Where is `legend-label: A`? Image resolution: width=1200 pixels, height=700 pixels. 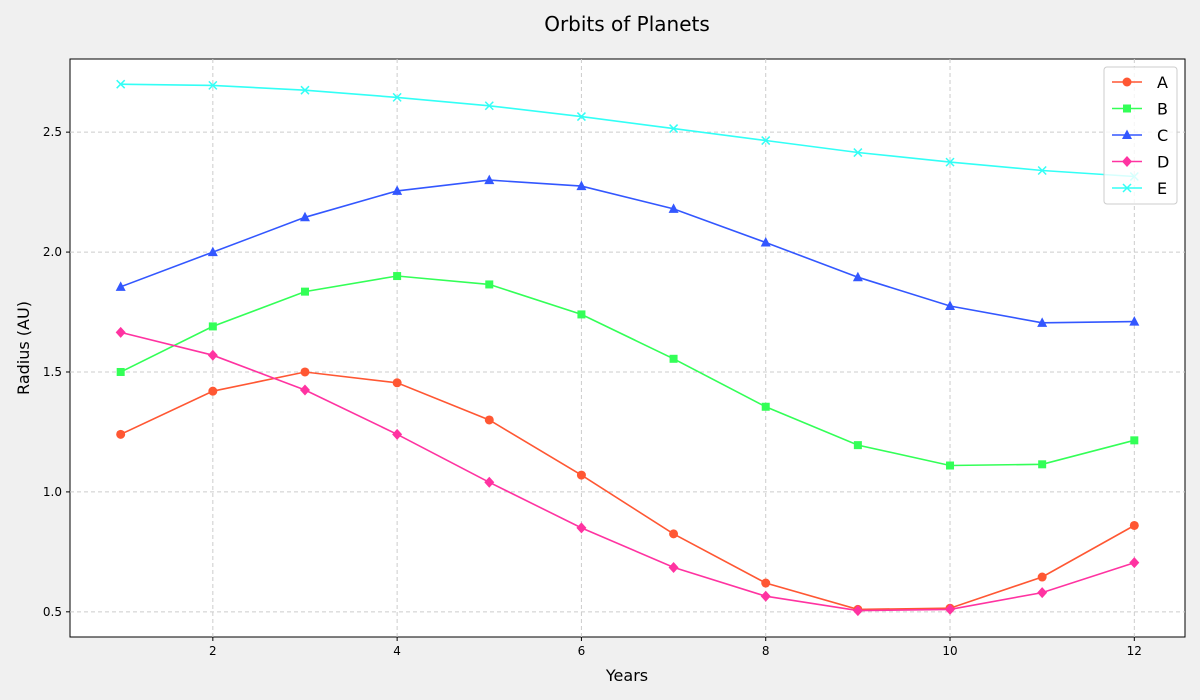 legend-label: A is located at coordinates (1162, 82).